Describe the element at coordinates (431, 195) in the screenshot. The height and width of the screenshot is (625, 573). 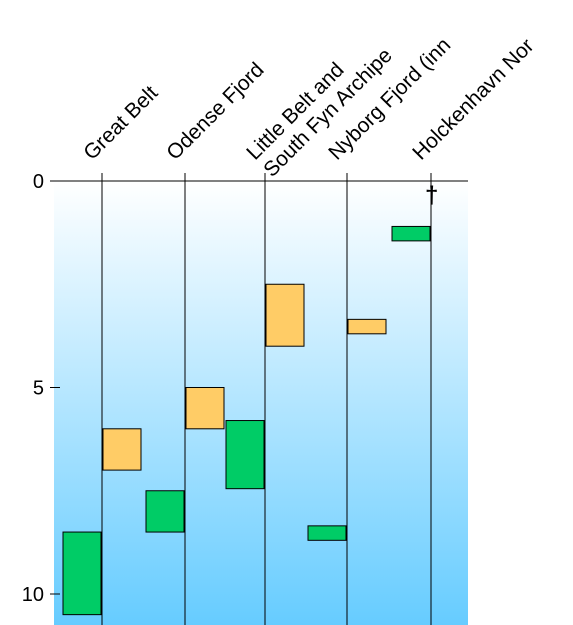
I see `dagger-marker: †` at that location.